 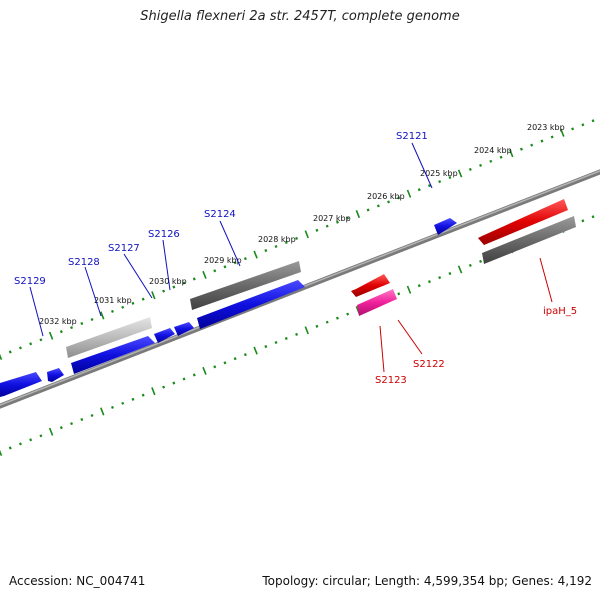 What do you see at coordinates (220, 214) in the screenshot?
I see `gene-label-S2124: S2124` at bounding box center [220, 214].